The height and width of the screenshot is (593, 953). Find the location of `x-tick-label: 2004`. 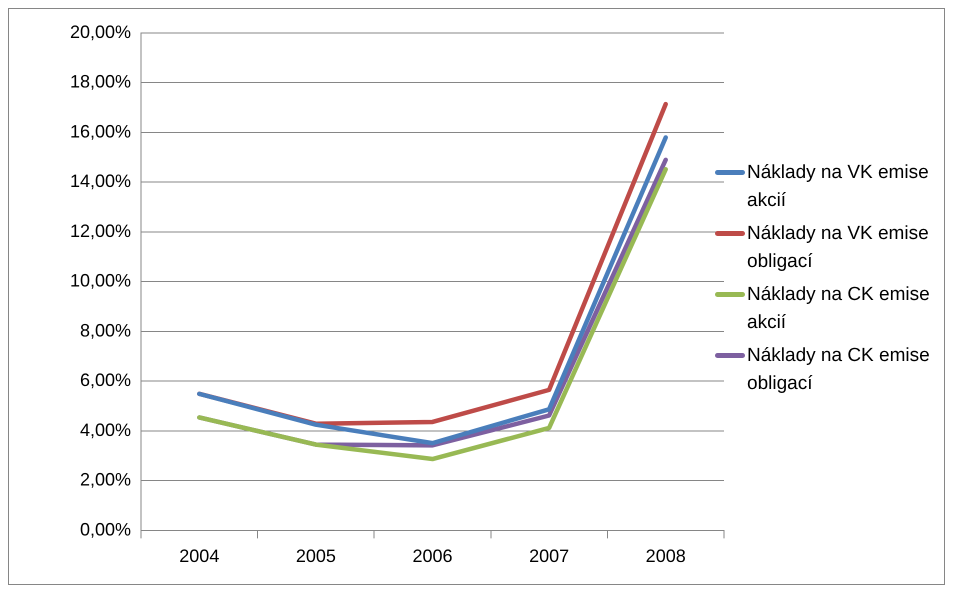

x-tick-label: 2004 is located at coordinates (199, 556).